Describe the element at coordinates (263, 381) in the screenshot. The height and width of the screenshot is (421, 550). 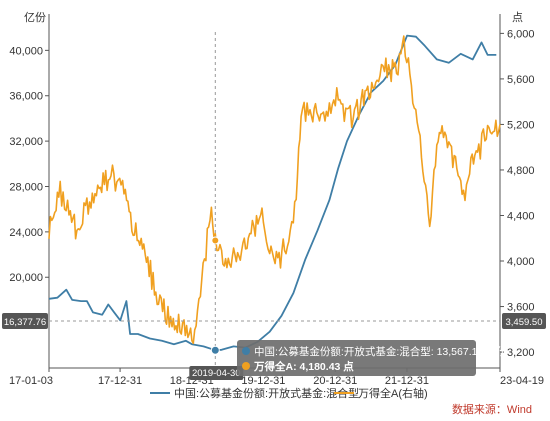
I see `x-axis-tick-label: 19-12-31` at that location.